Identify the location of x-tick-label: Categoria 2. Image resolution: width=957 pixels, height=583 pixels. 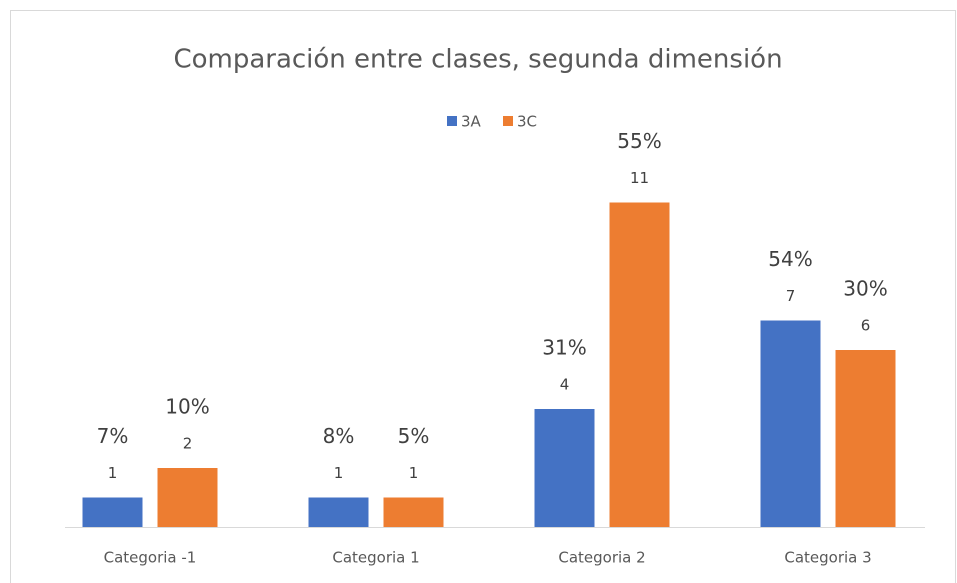
(601, 558).